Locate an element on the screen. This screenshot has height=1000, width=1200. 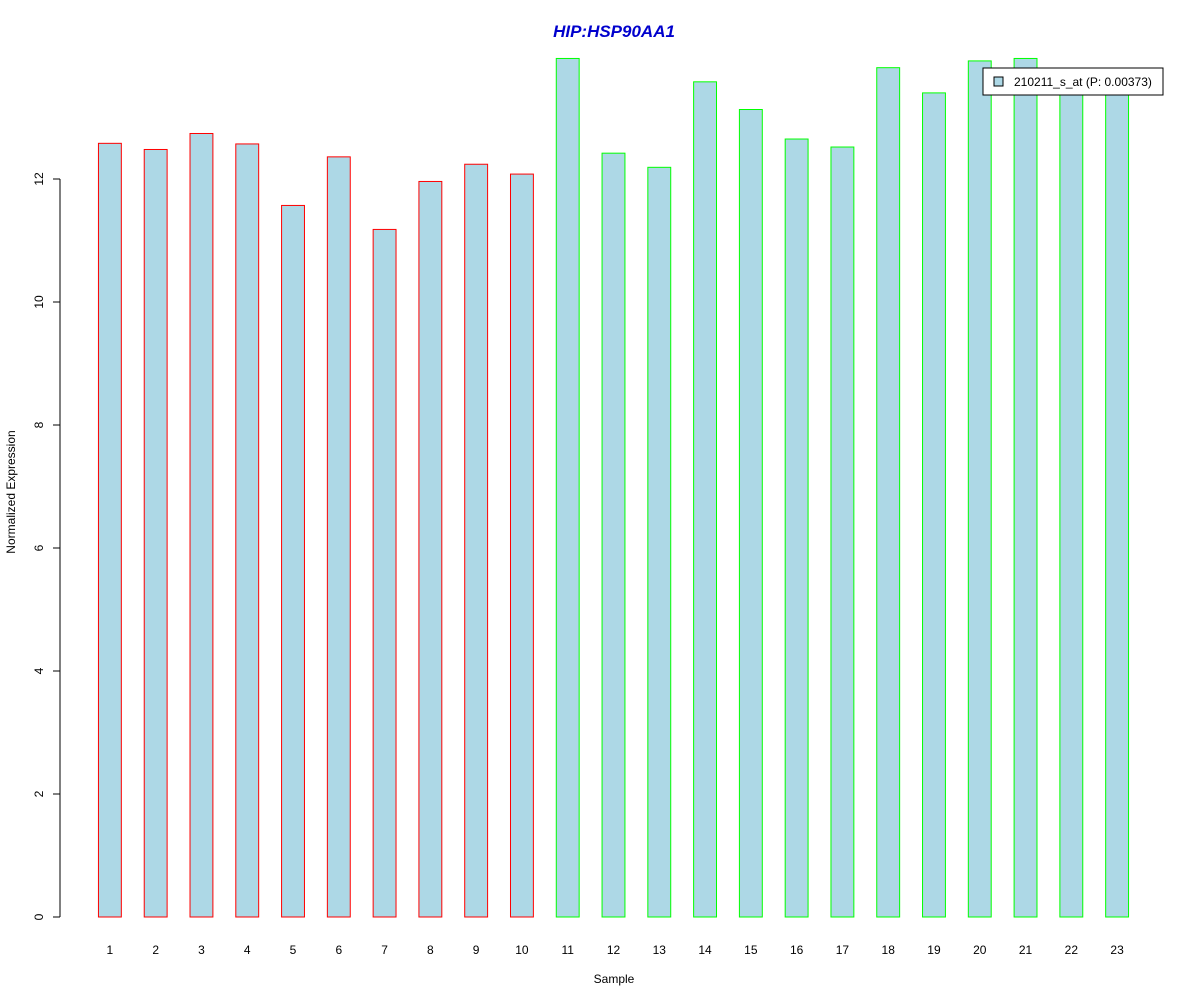
x-tick-label: 14 is located at coordinates (705, 950).